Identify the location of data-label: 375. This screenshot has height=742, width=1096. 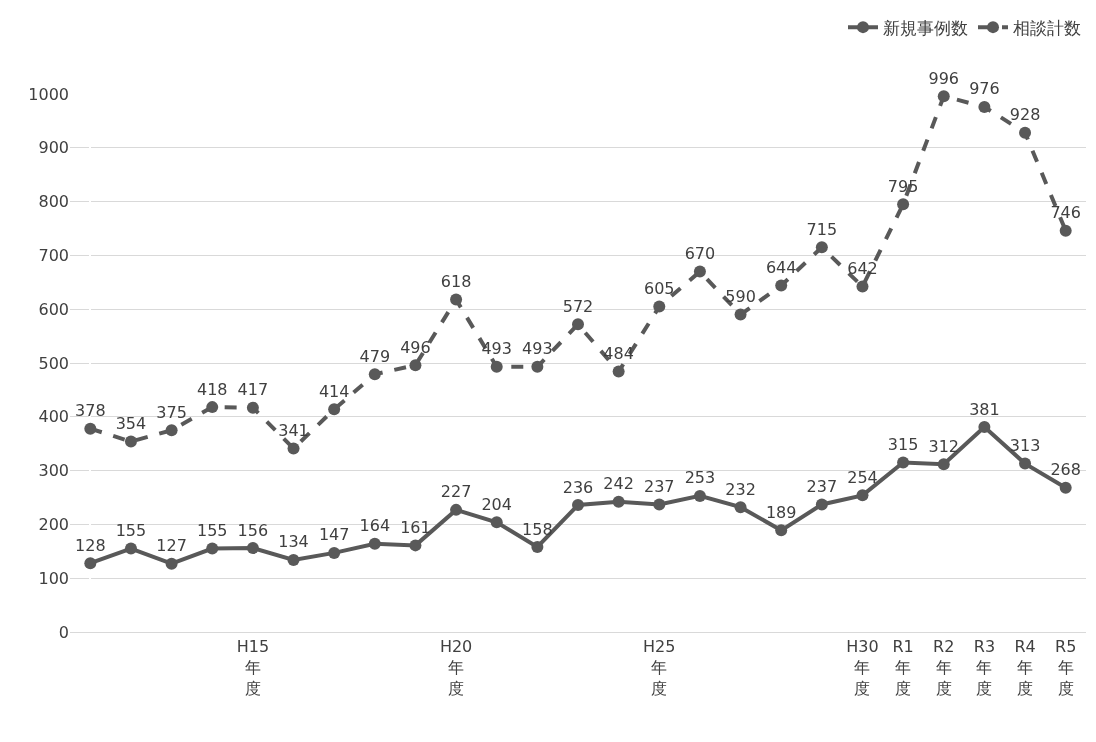
(171, 412).